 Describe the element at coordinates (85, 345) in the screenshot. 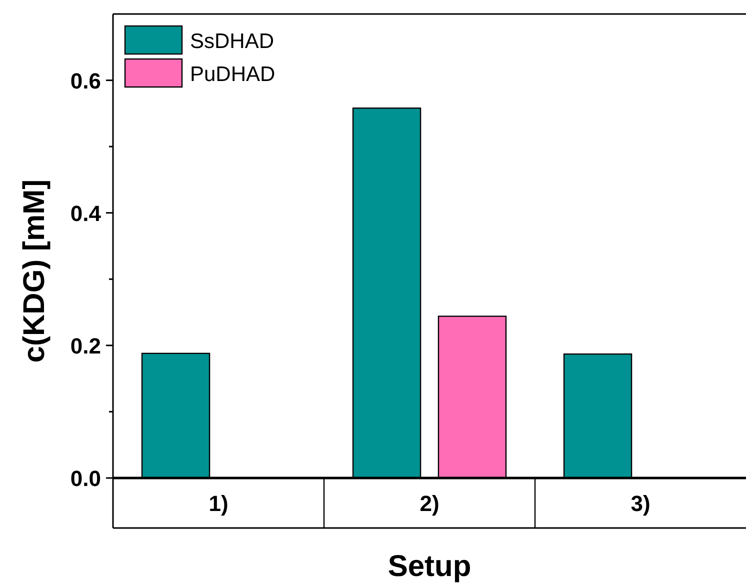

I see `y-tick-label: 0.2` at that location.